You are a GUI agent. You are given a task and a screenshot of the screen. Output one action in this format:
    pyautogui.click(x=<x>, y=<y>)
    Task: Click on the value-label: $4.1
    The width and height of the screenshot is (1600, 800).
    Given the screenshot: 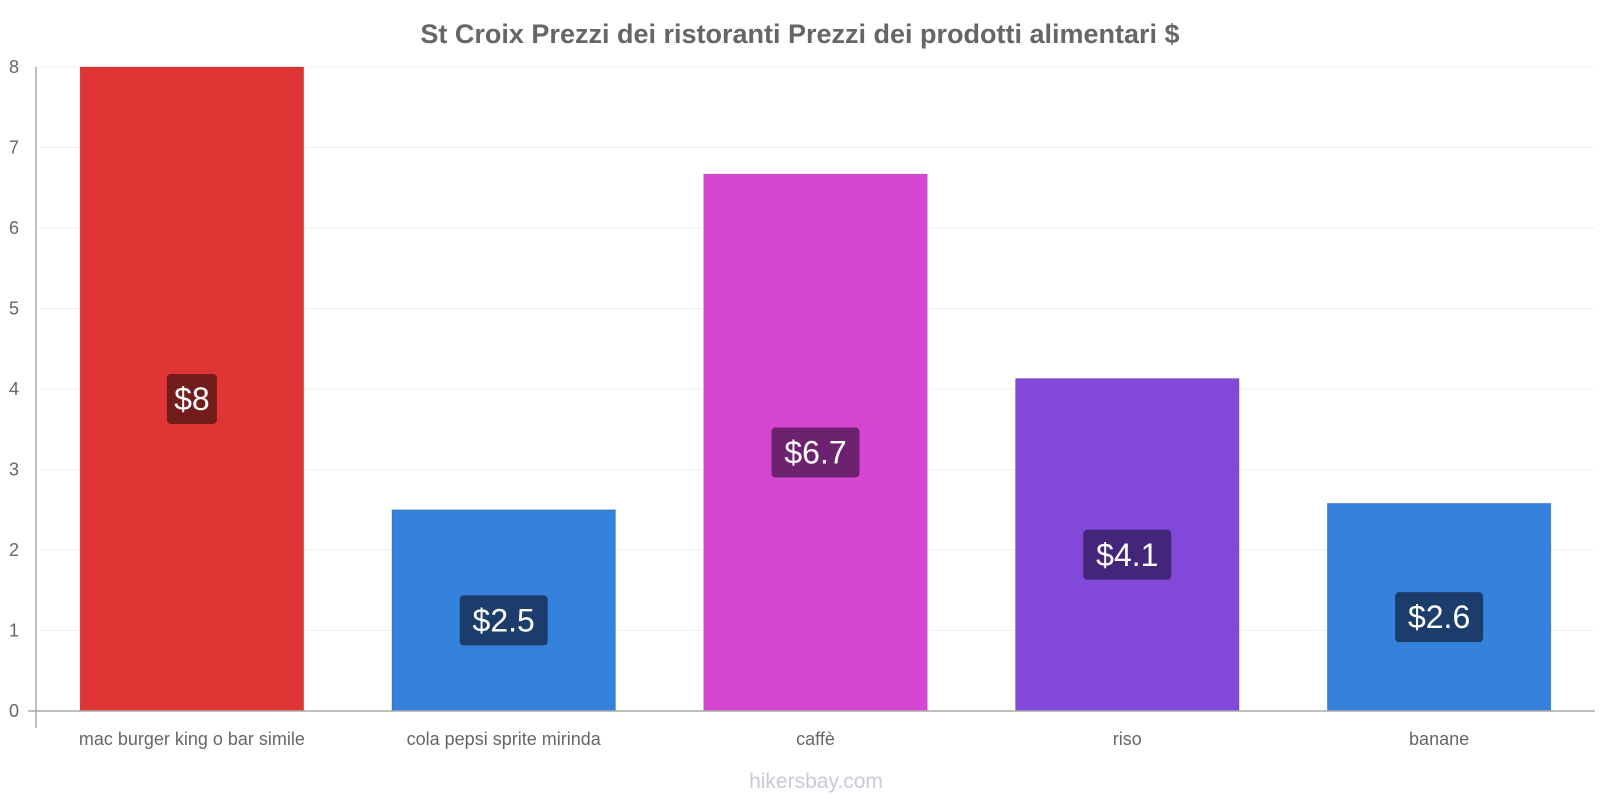 What is the action you would take?
    pyautogui.click(x=1127, y=555)
    